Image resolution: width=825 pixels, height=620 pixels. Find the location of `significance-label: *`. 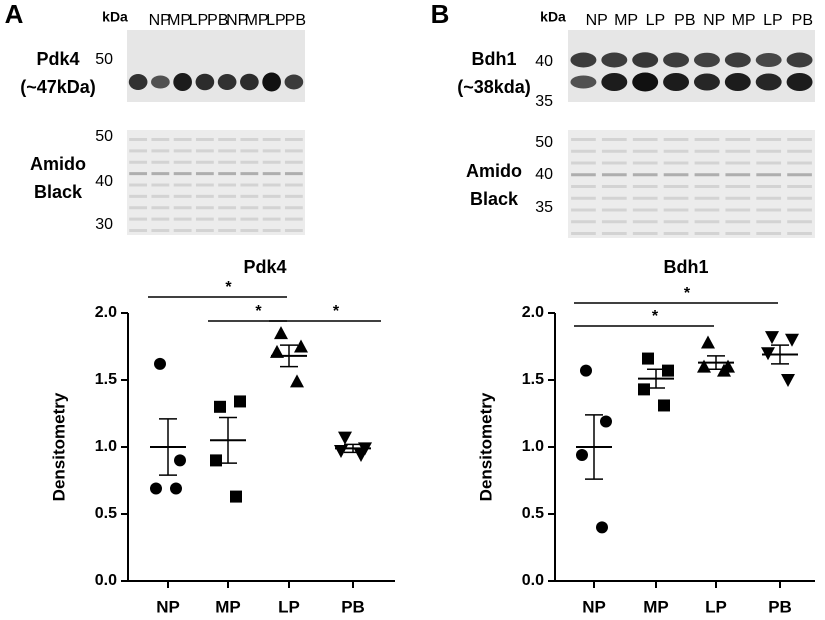

significance-label: * is located at coordinates (655, 316).